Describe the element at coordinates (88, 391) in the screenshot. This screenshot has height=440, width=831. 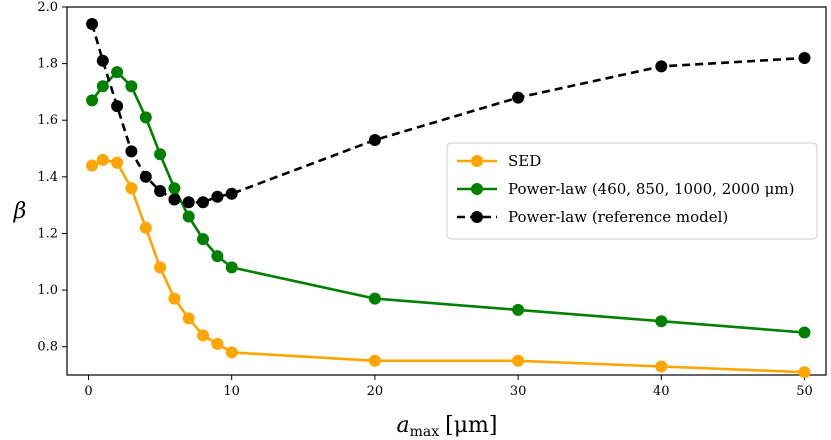
I see `x-tick-label: 0` at that location.